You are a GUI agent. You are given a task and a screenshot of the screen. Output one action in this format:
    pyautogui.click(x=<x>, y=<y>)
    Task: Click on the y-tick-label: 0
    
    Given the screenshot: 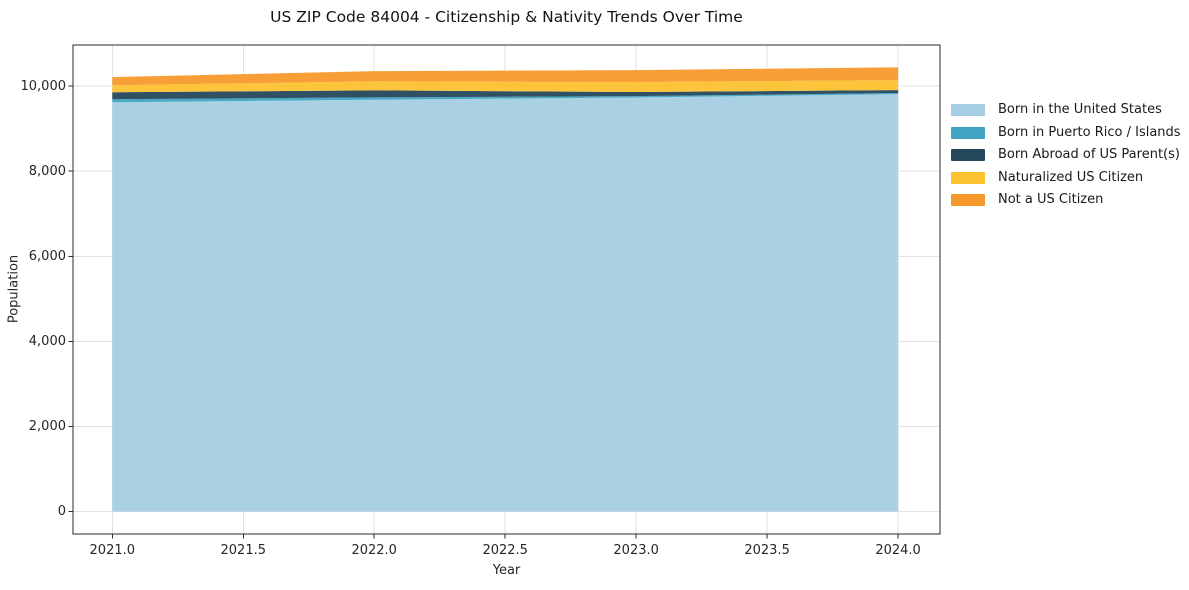 What is the action you would take?
    pyautogui.click(x=61, y=512)
    